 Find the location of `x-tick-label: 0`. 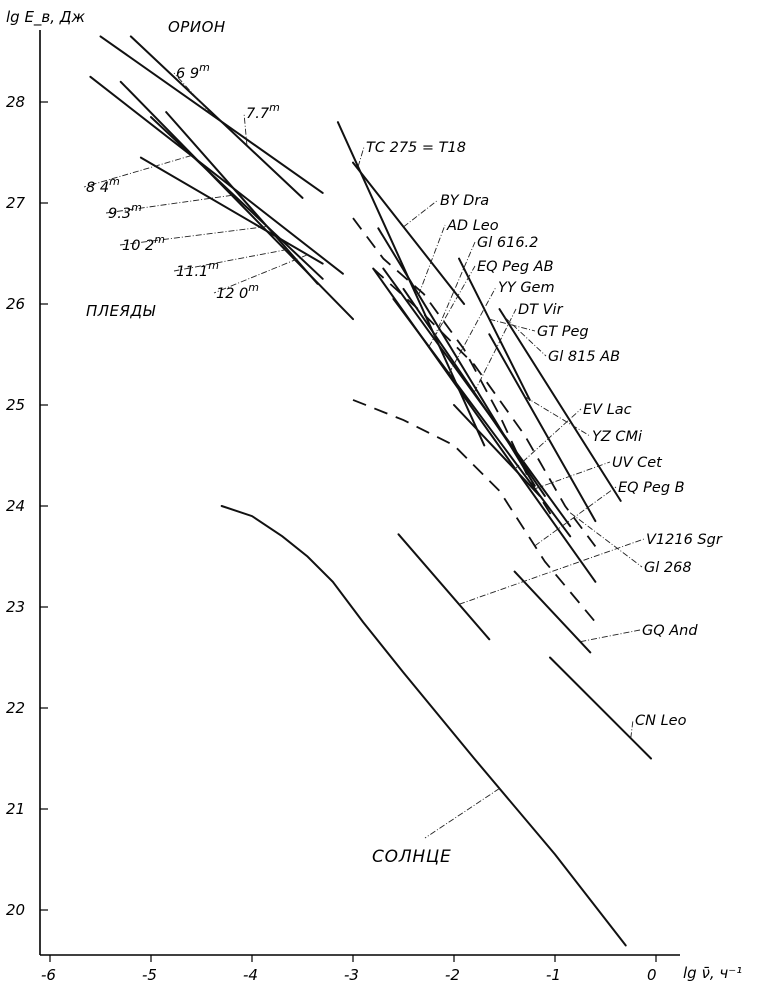

x-tick-label: 0 is located at coordinates (652, 975).